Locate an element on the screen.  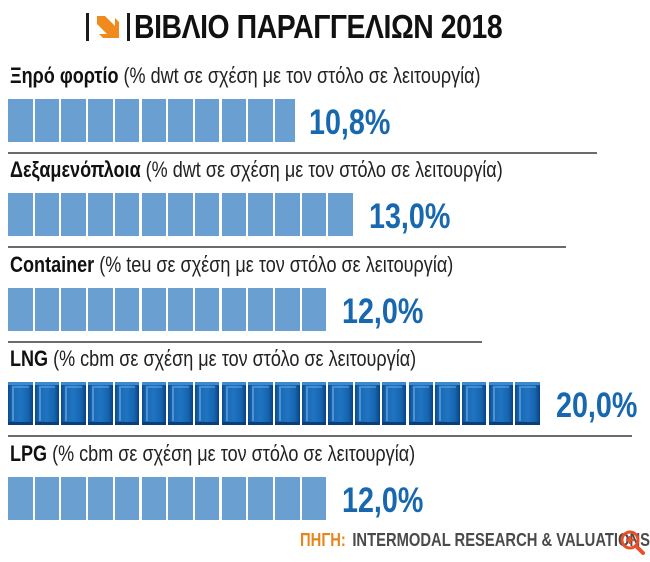
category-name: Δεξαμενόπλοια is located at coordinates (75, 169).